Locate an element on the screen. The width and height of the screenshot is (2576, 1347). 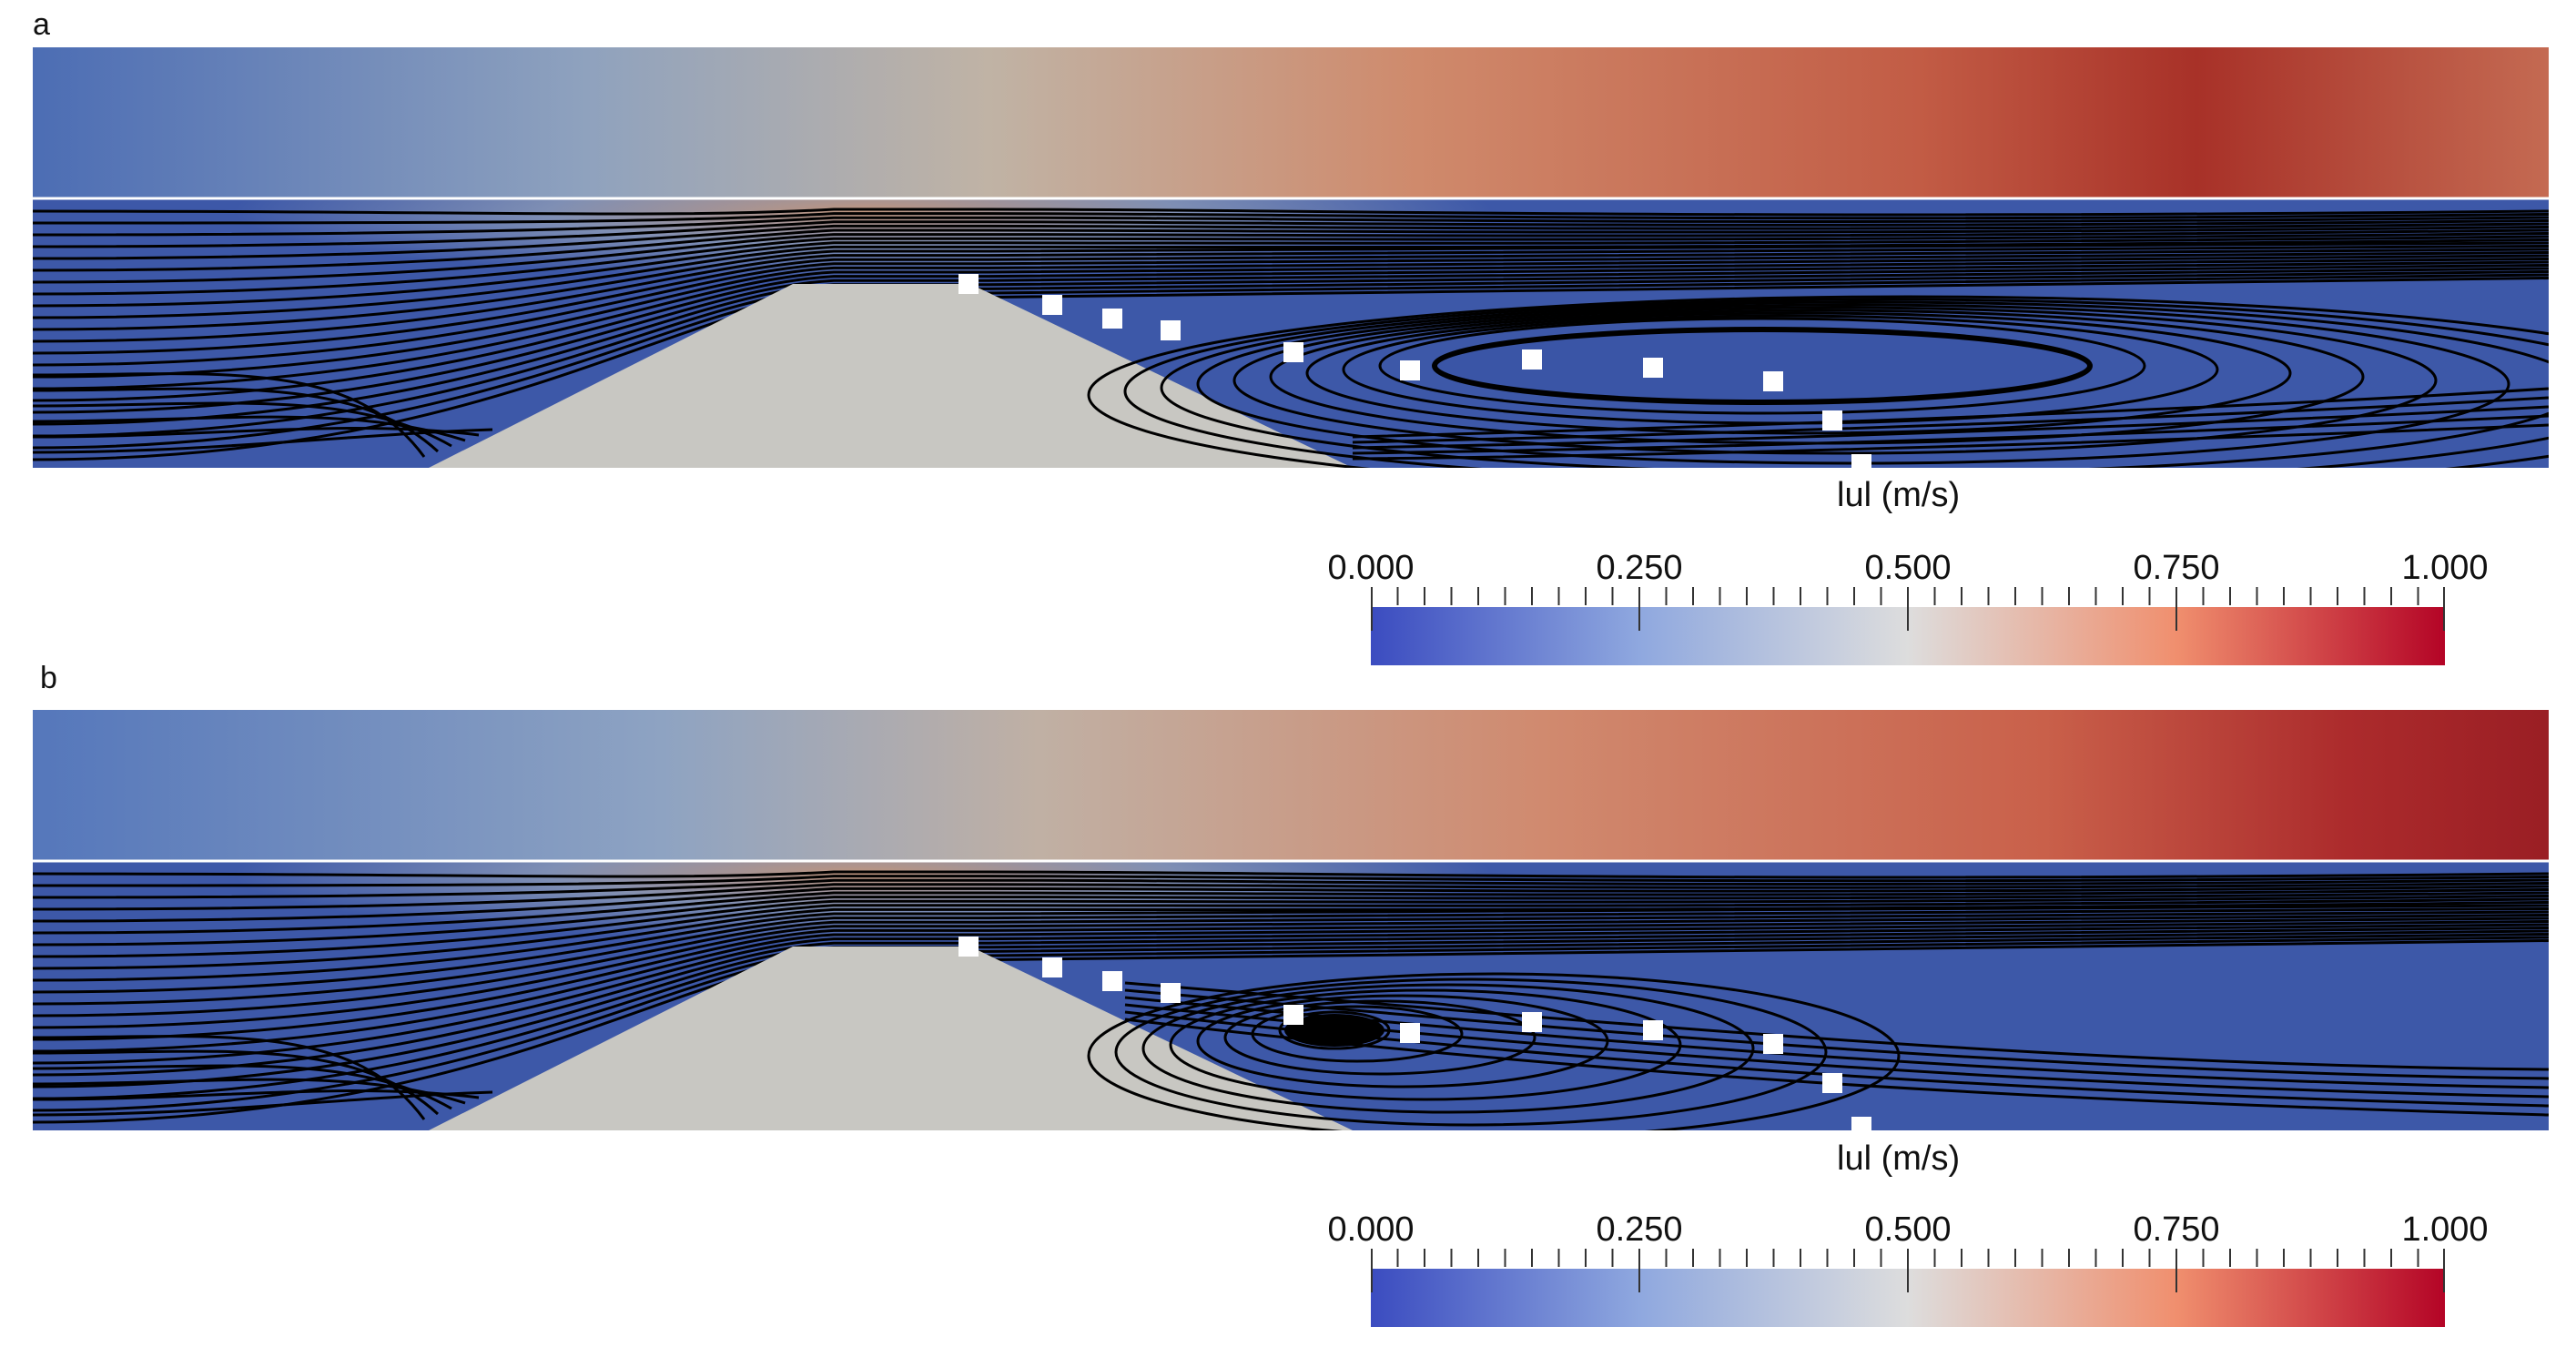
colorbar-a is located at coordinates (1908, 626).